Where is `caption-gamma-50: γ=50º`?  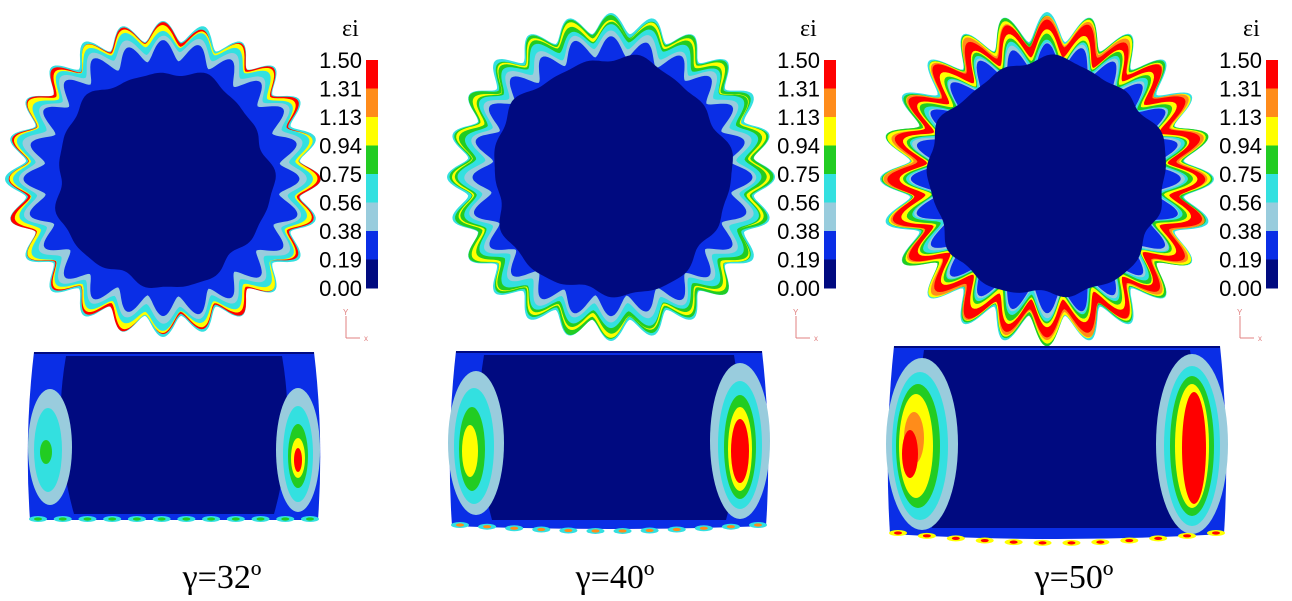
caption-gamma-50: γ=50º is located at coordinates (1074, 577).